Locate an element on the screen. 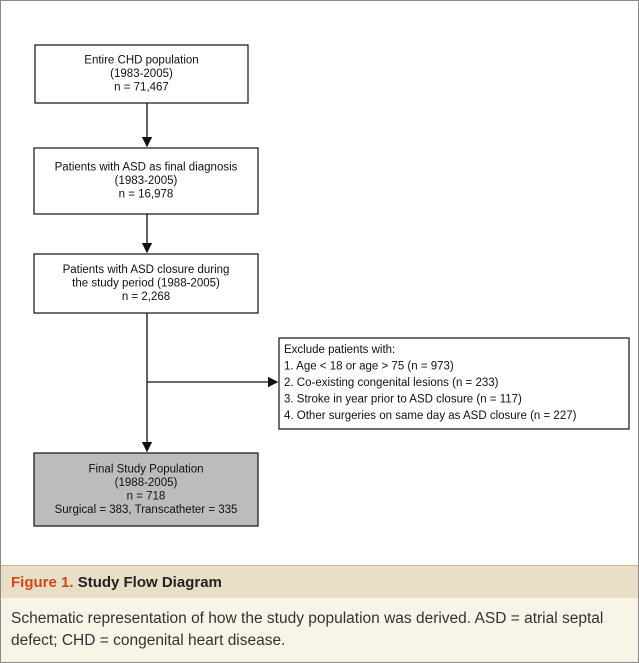 Image resolution: width=639 pixels, height=663 pixels. box-text: n = 71,467 is located at coordinates (141, 88).